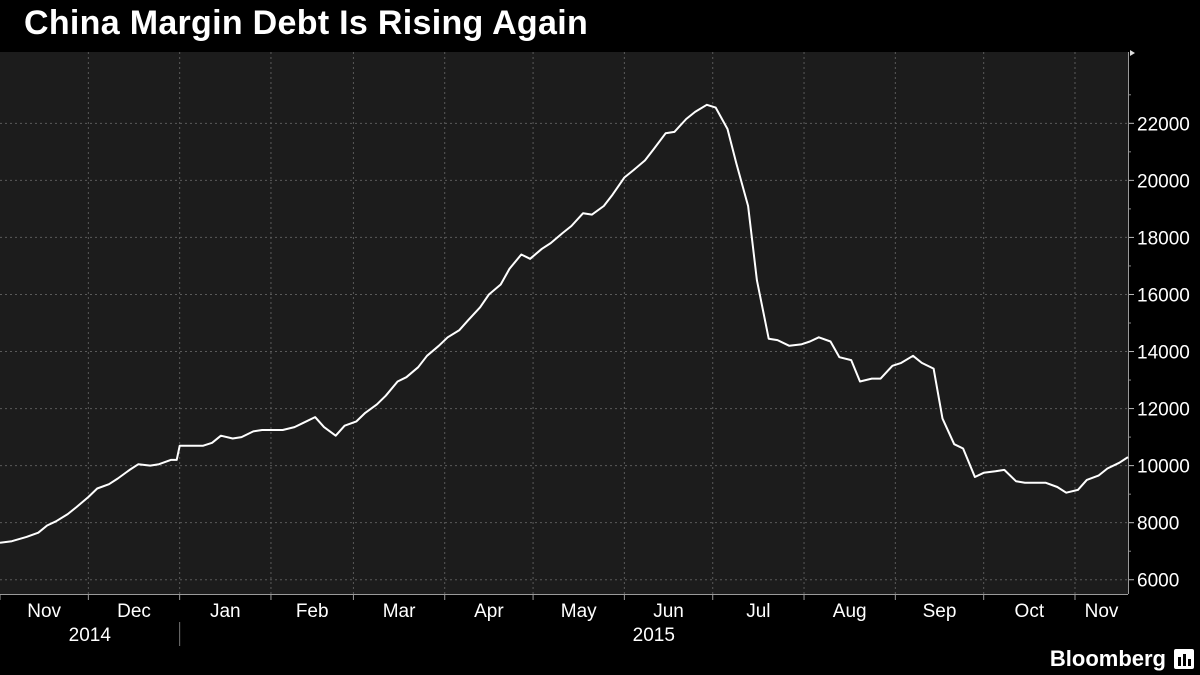  What do you see at coordinates (225, 611) in the screenshot?
I see `x-tick-label: Jan` at bounding box center [225, 611].